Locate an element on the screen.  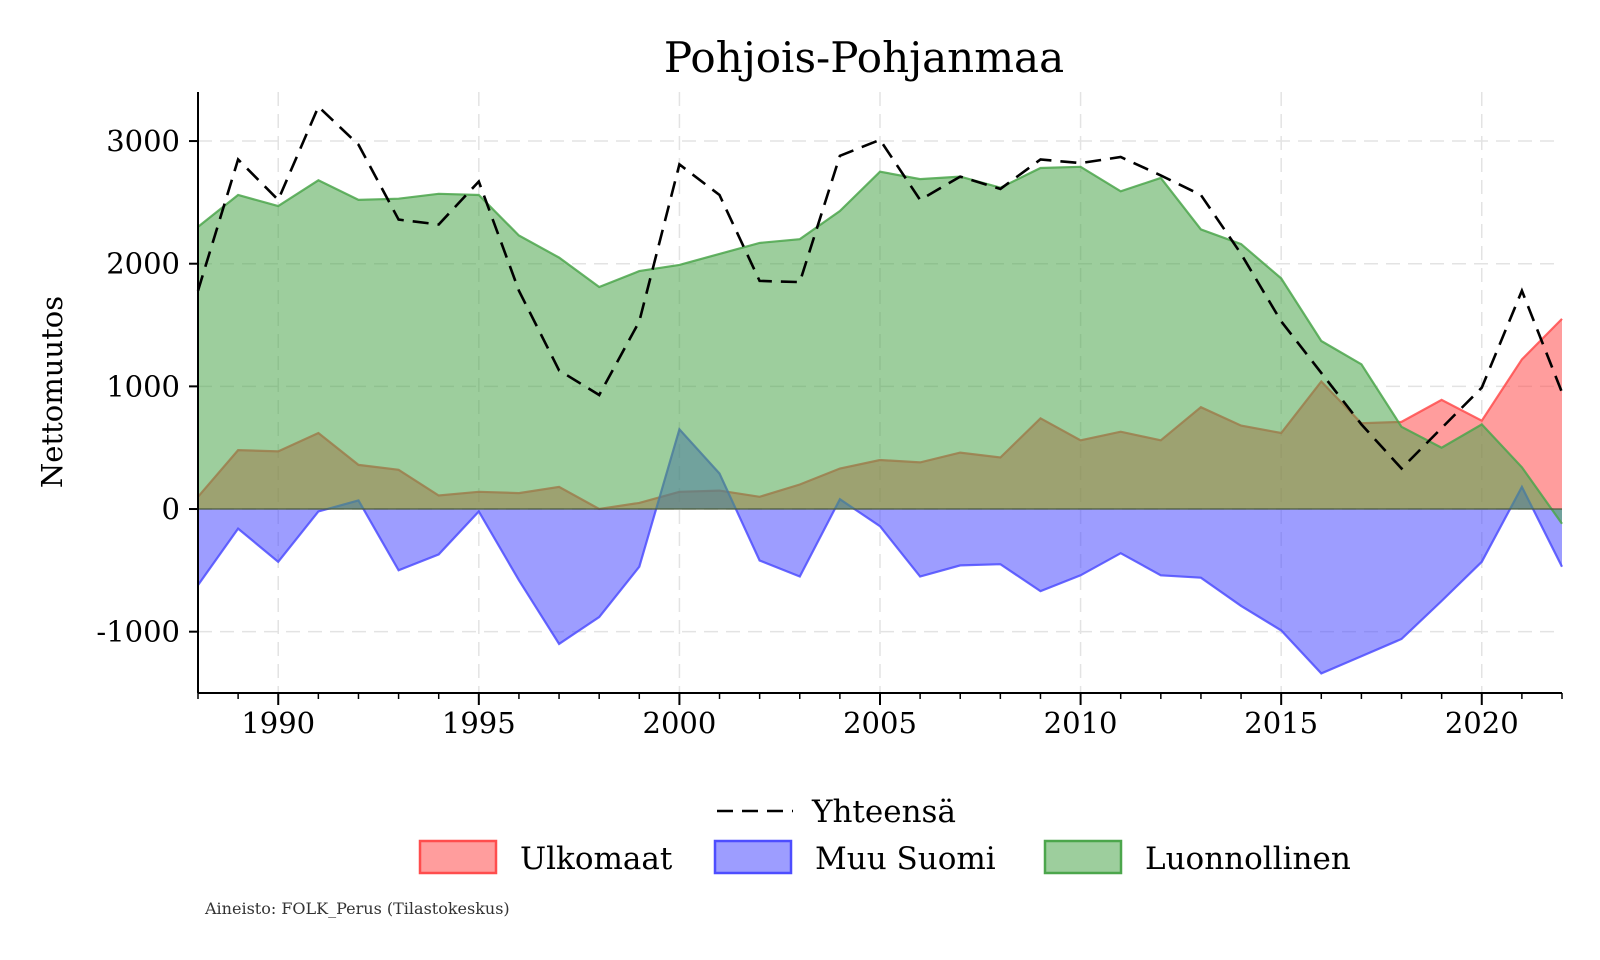
legend-label-yhteensa: Yhteensä is located at coordinates (883, 812).